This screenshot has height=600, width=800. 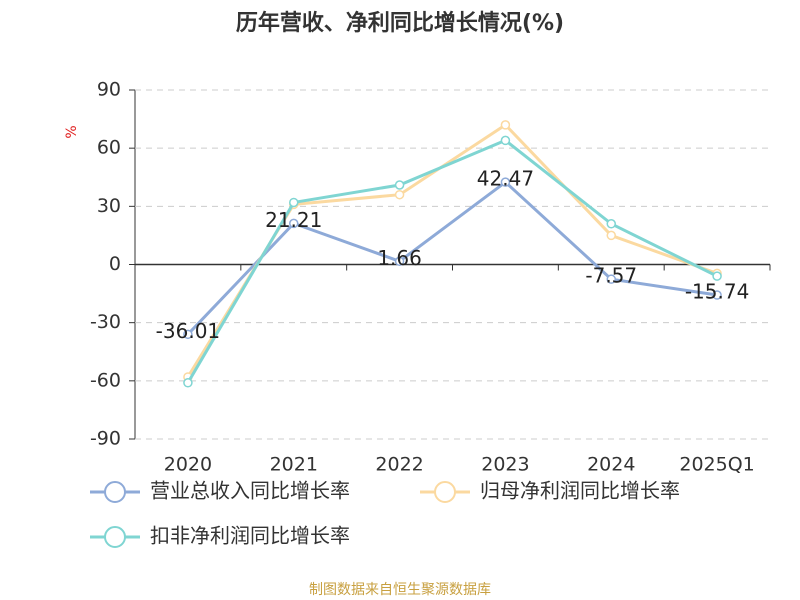 I want to click on x-tick-label: 2025Q1, so click(x=716, y=465).